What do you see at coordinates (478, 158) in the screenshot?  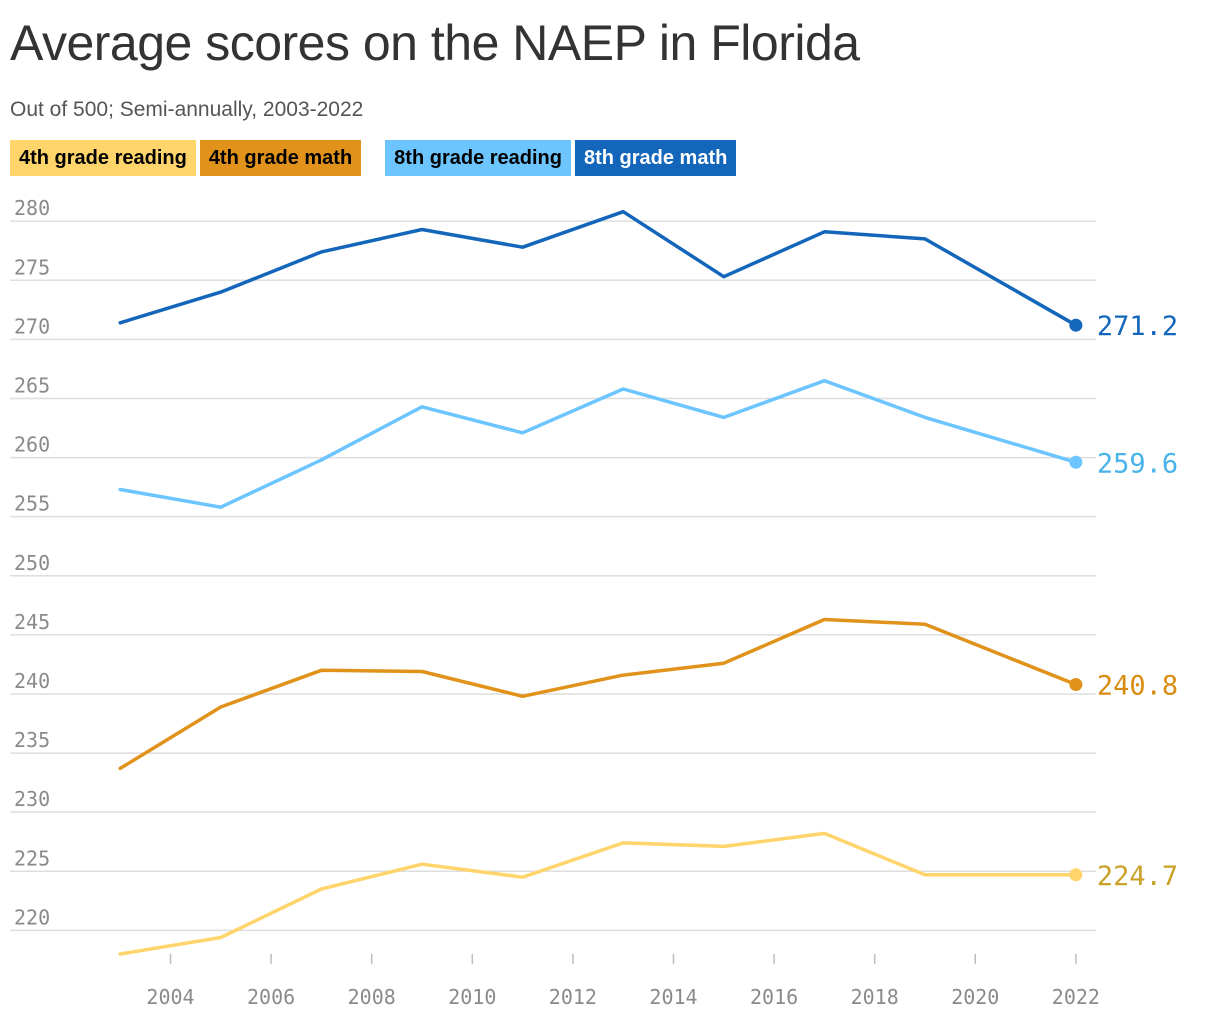 I see `legend-item-8th-grade-reading: 8th grade reading` at bounding box center [478, 158].